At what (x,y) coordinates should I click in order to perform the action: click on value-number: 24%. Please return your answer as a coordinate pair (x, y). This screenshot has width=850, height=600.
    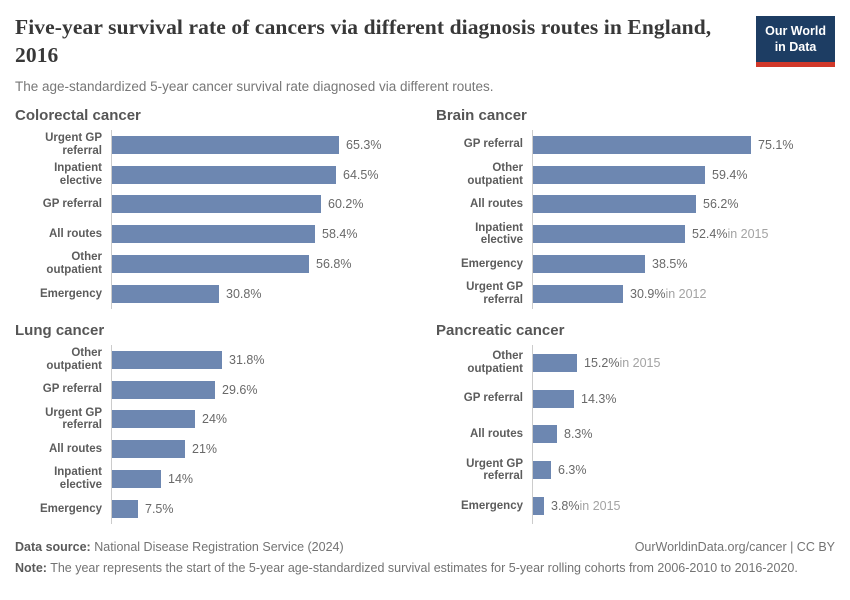
    Looking at the image, I should click on (215, 419).